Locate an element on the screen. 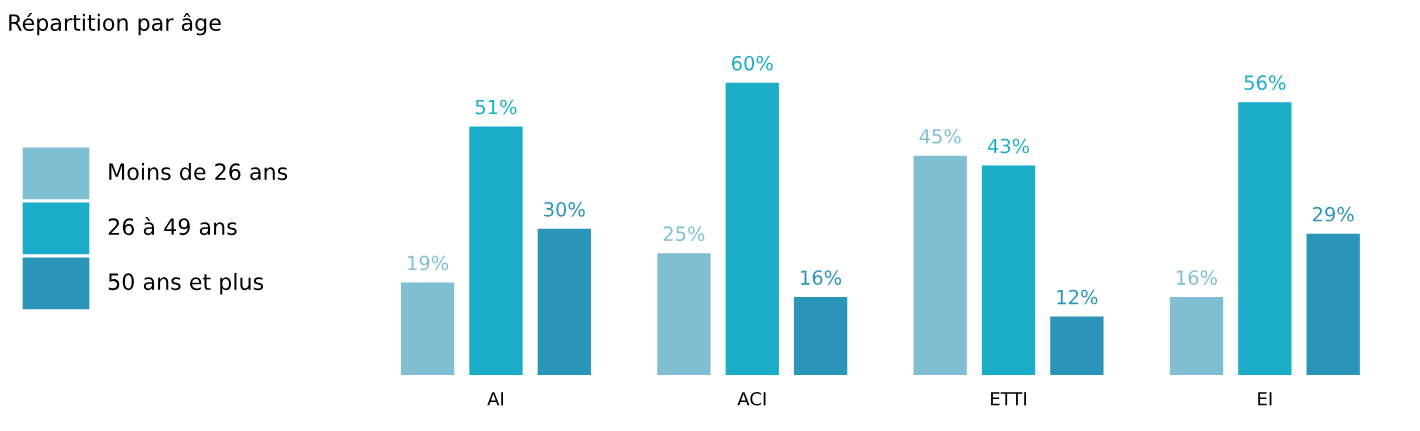 The height and width of the screenshot is (431, 1420). data-label: 43% is located at coordinates (1008, 146).